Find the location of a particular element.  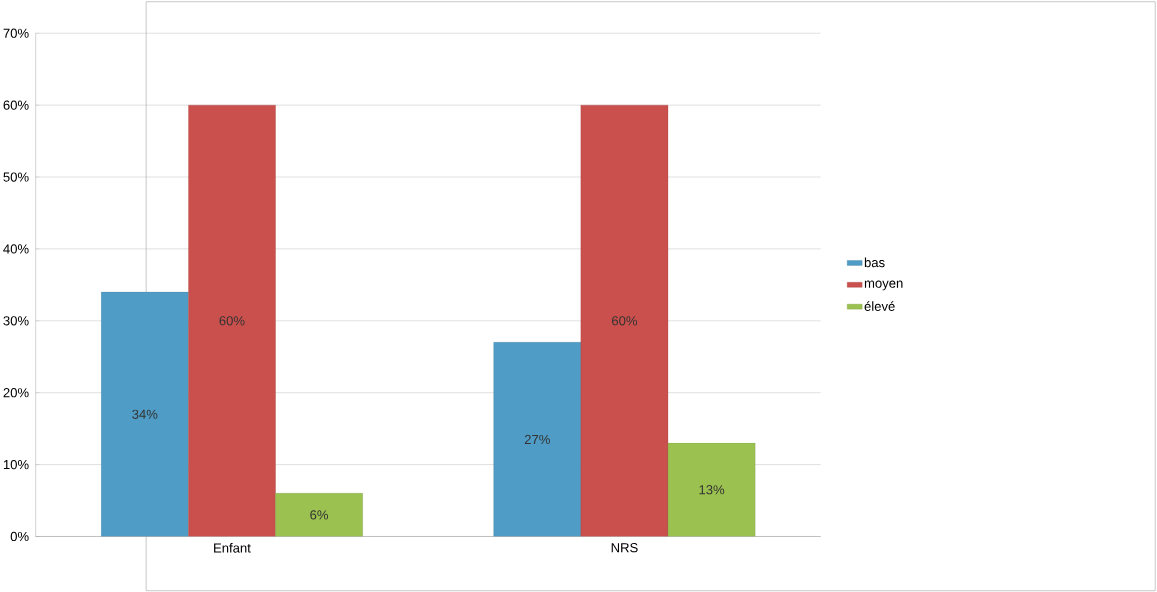

y-tick-label: 50% is located at coordinates (16, 177).